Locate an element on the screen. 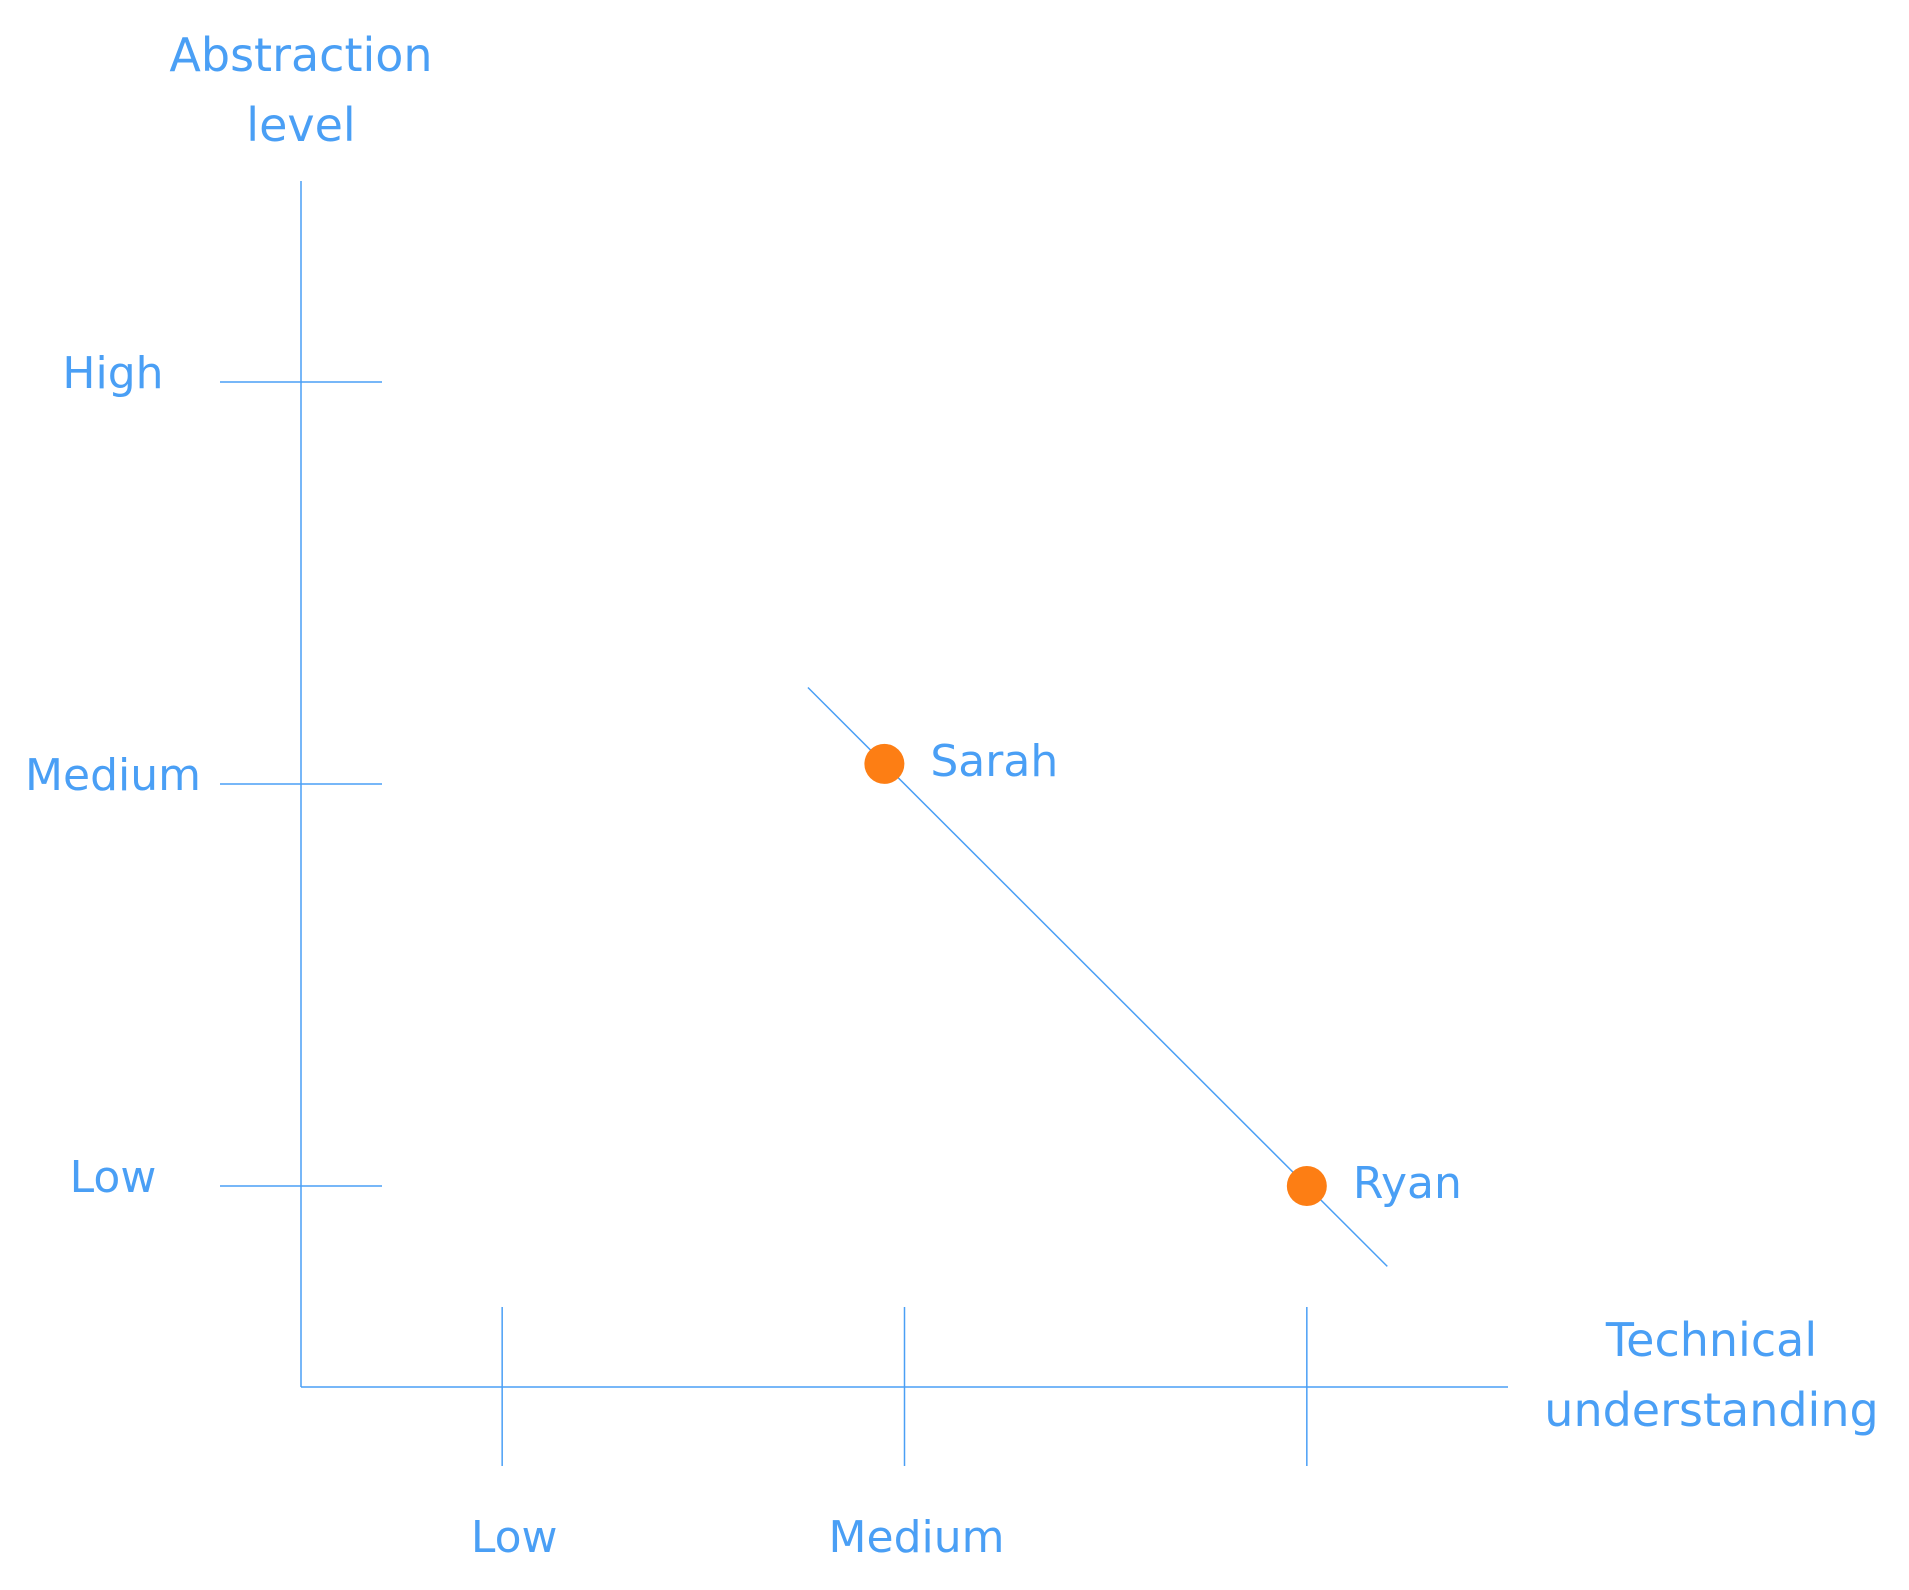 The width and height of the screenshot is (1909, 1590). x-tick-label: Medium is located at coordinates (917, 1537).